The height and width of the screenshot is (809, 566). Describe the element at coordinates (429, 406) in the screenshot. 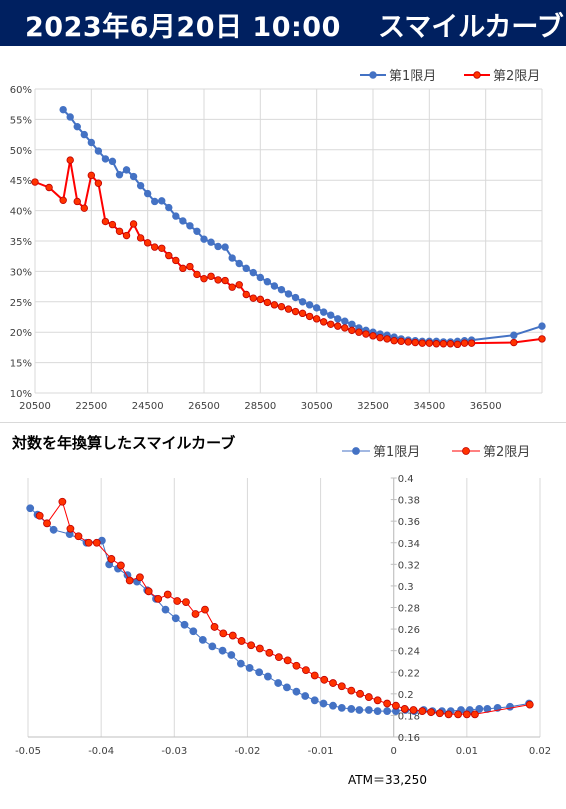

I see `x-tick-label: 34500` at that location.